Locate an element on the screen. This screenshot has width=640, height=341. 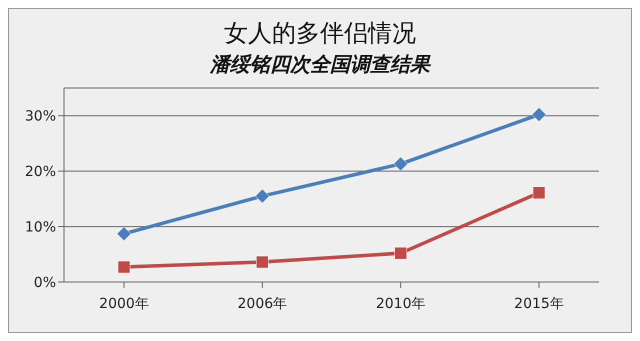
x-tick-label: 2000年 is located at coordinates (124, 304).